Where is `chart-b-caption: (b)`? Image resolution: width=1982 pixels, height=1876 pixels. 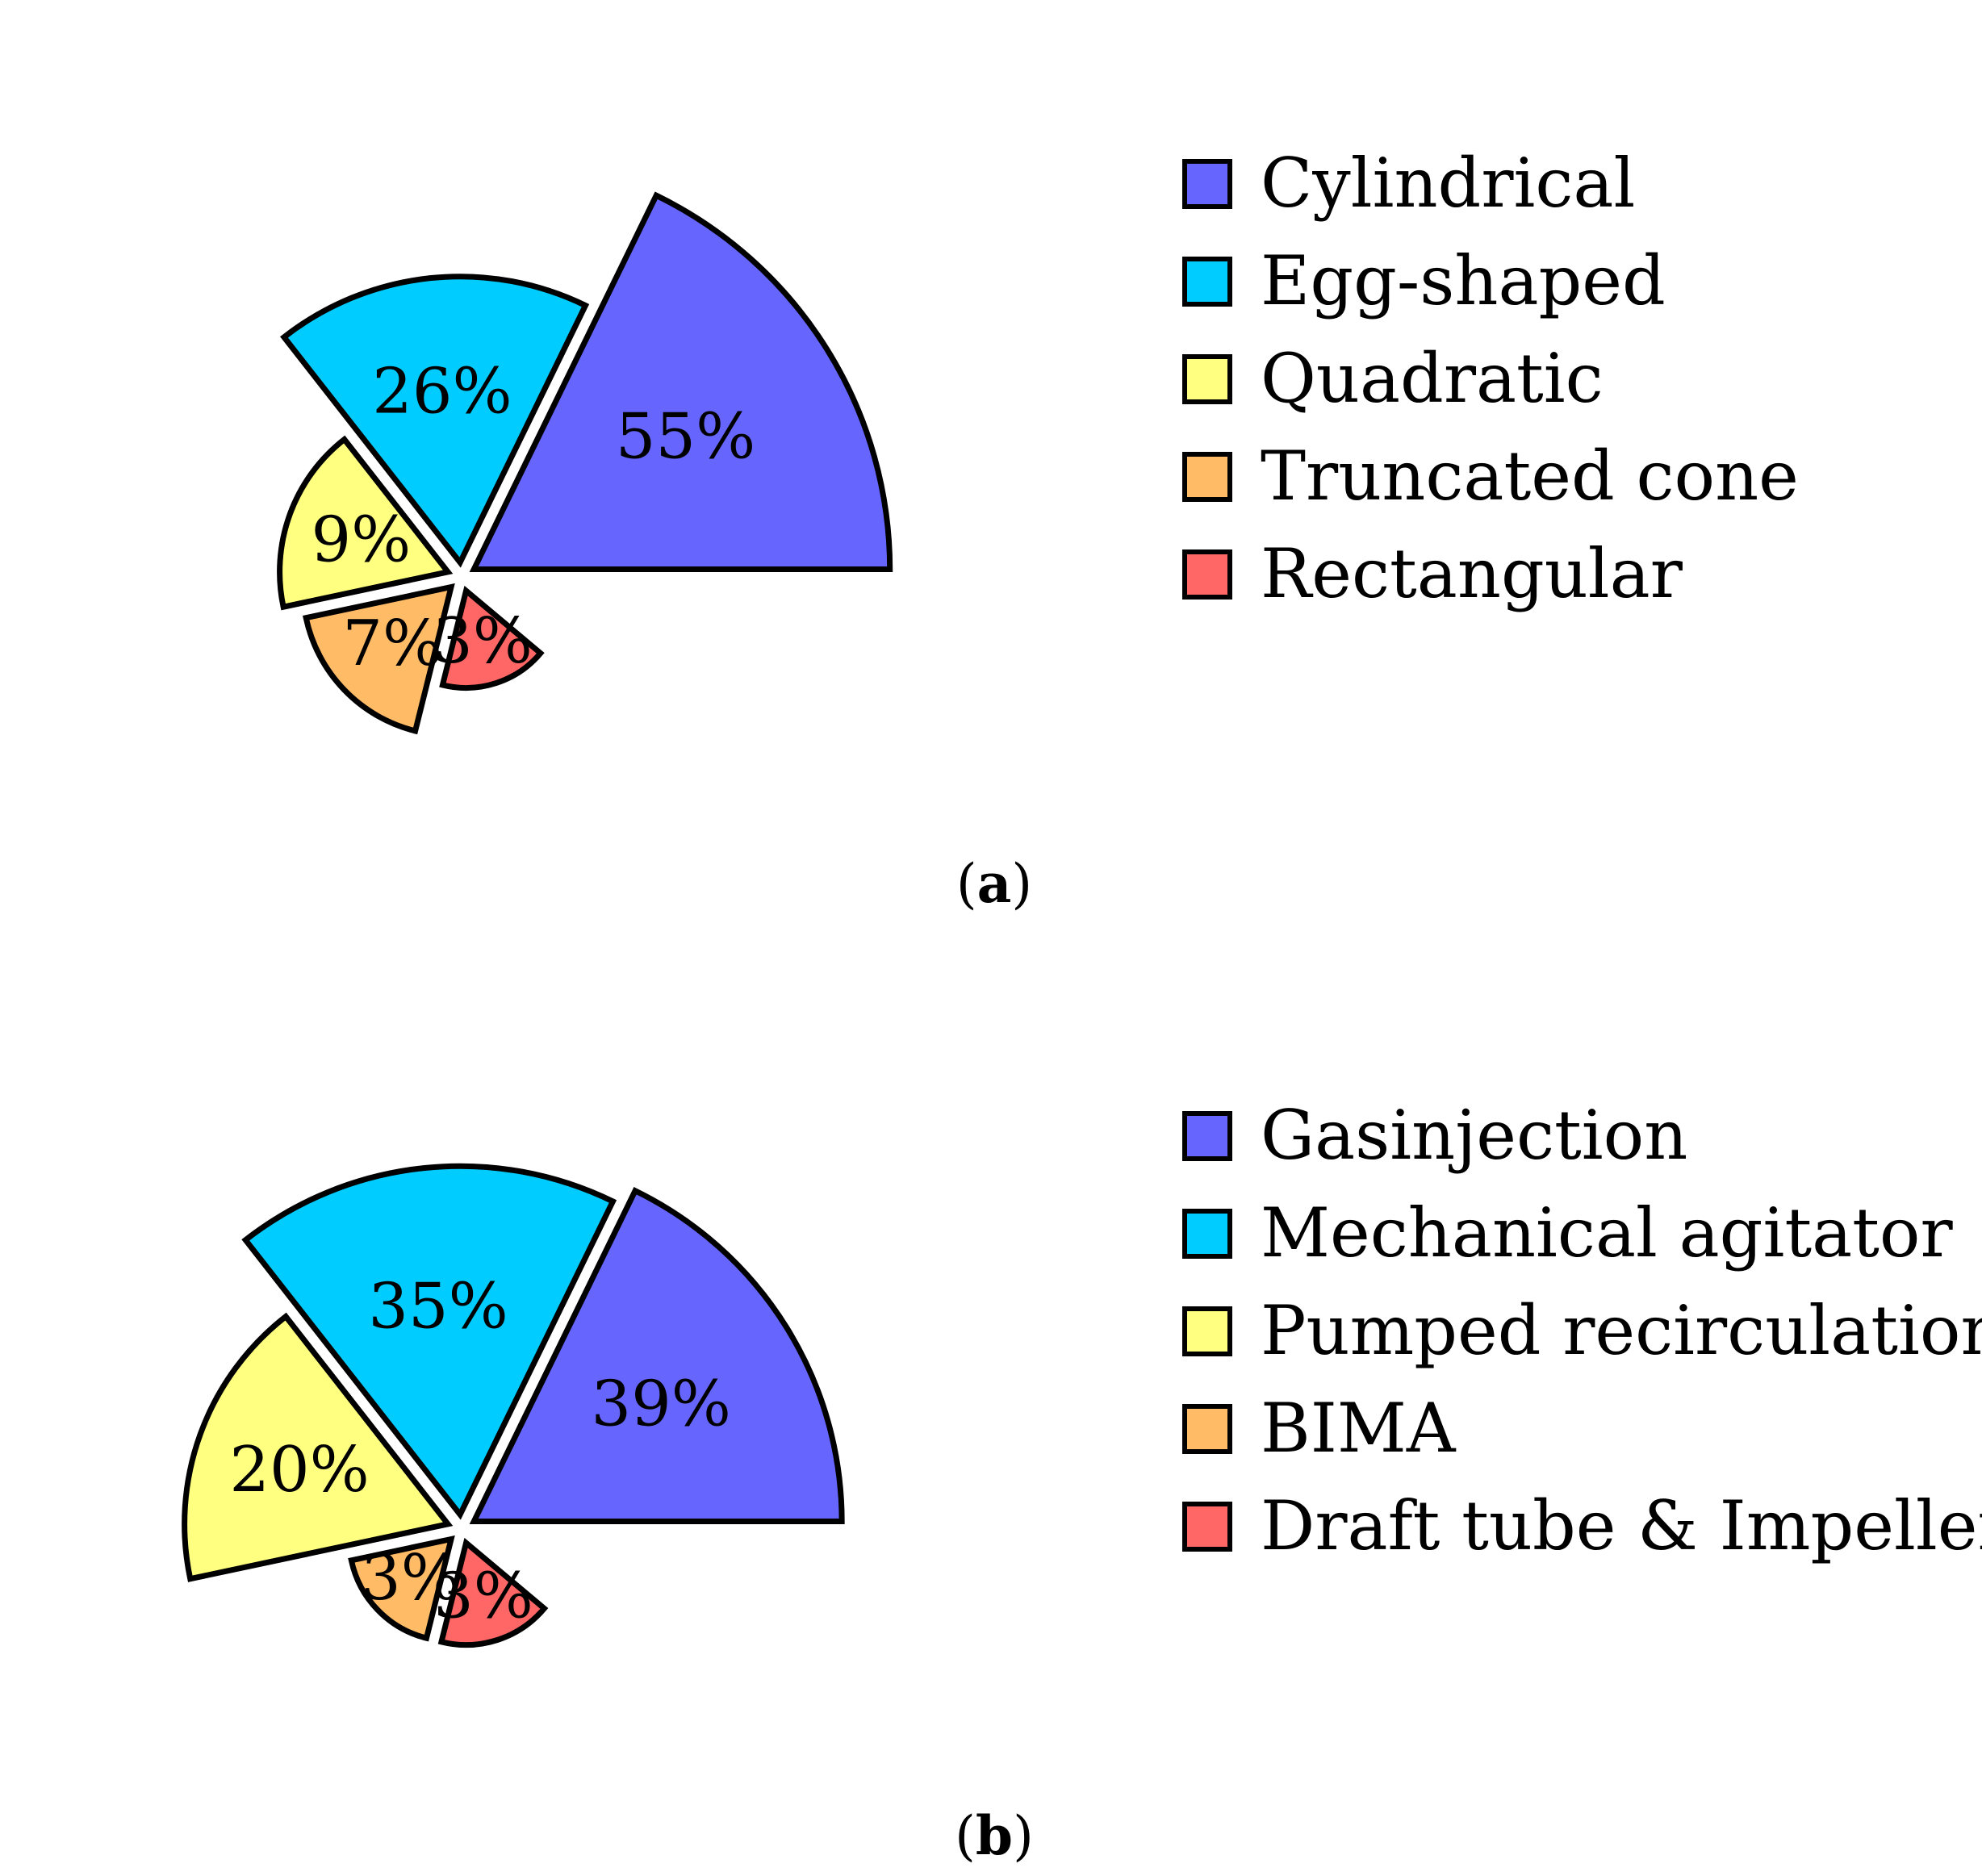
chart-b-caption: (b) is located at coordinates (994, 1836).